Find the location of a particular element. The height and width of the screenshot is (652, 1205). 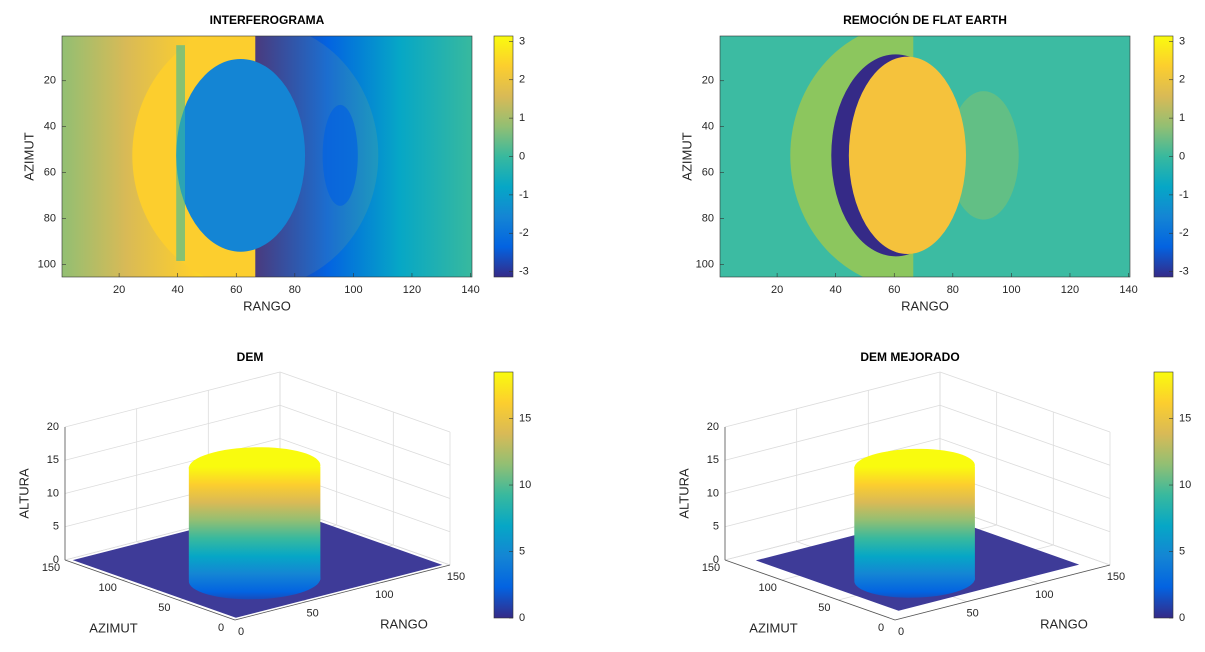

chart-title: REMOCIÓN DE FLAT EARTH is located at coordinates (925, 19).